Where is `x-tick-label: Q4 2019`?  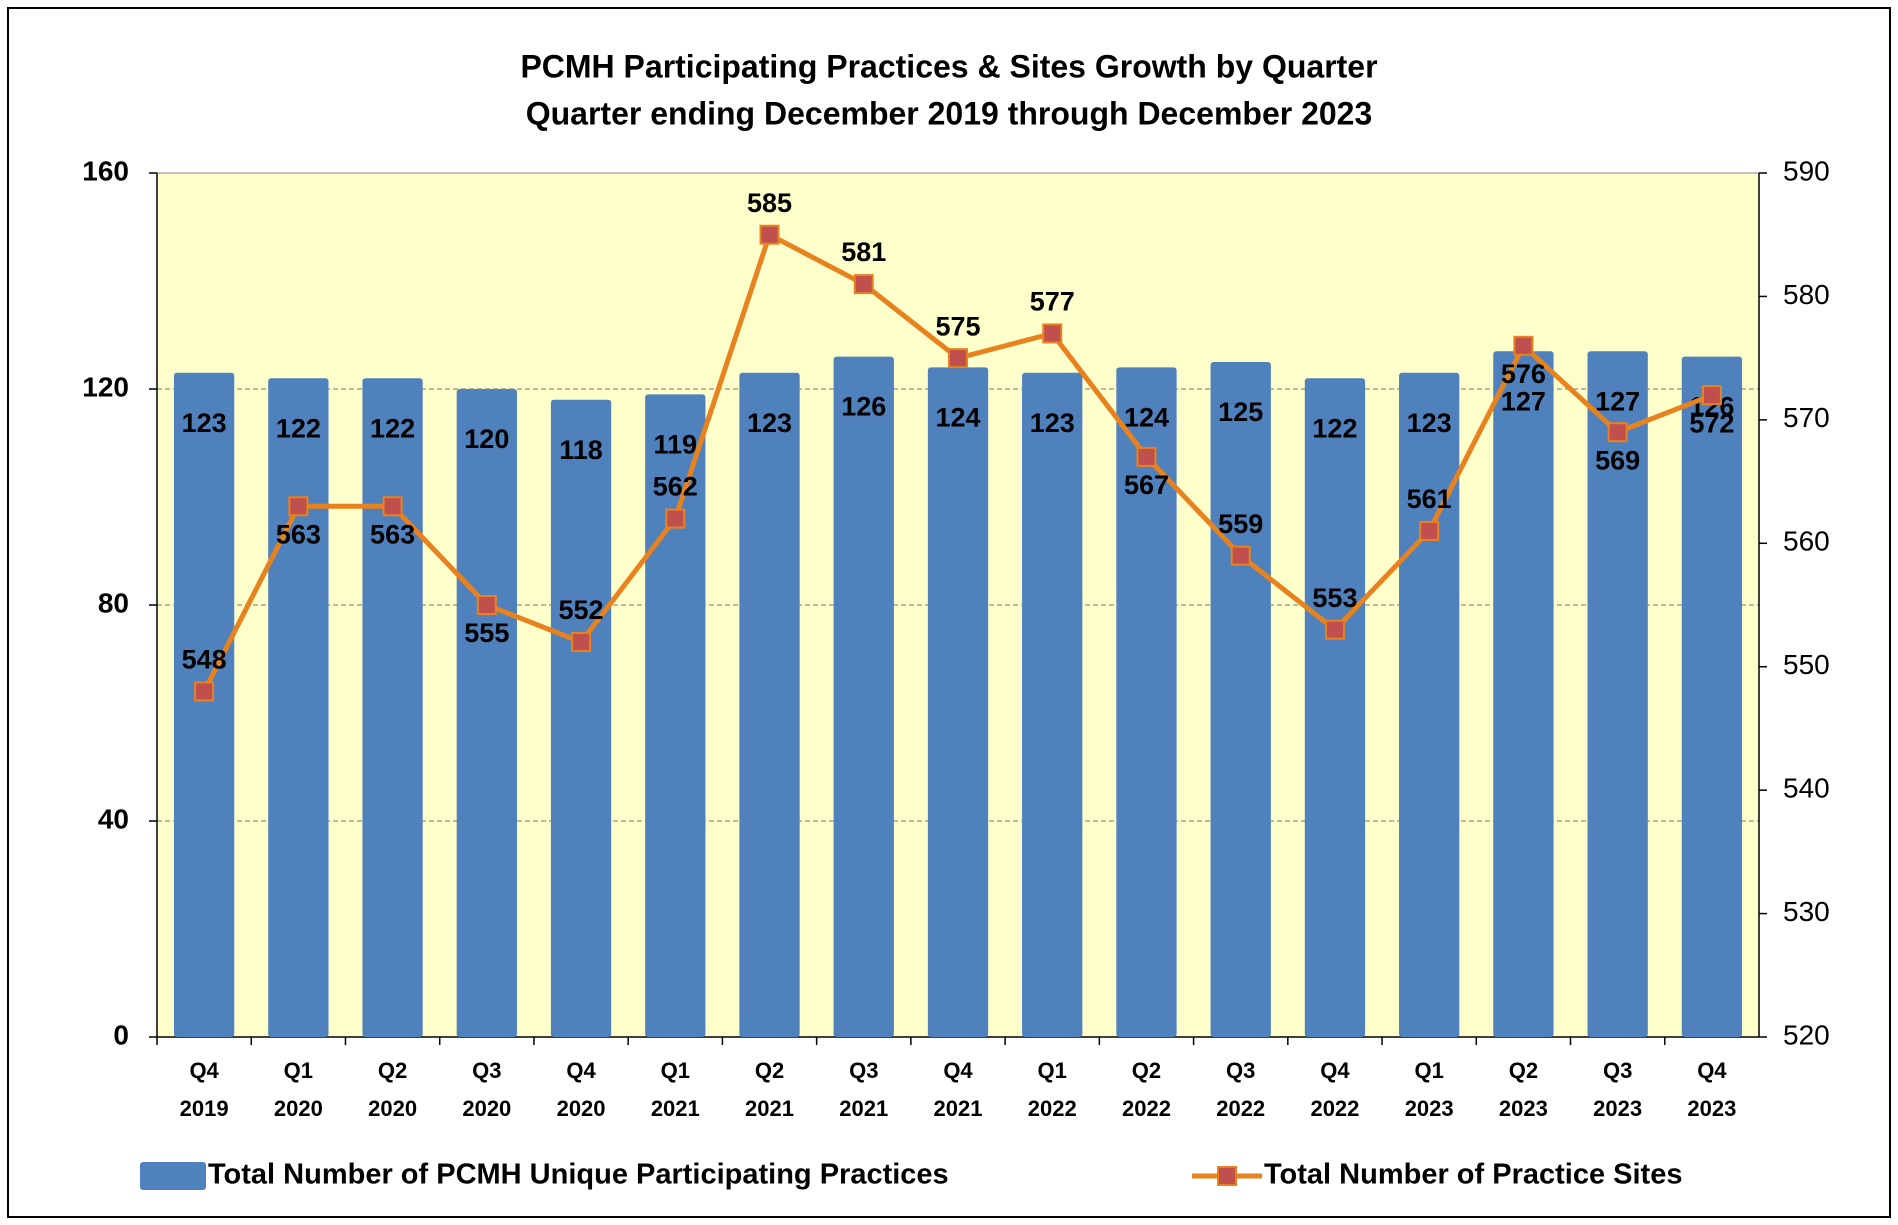
x-tick-label: Q4 2019 is located at coordinates (204, 1089).